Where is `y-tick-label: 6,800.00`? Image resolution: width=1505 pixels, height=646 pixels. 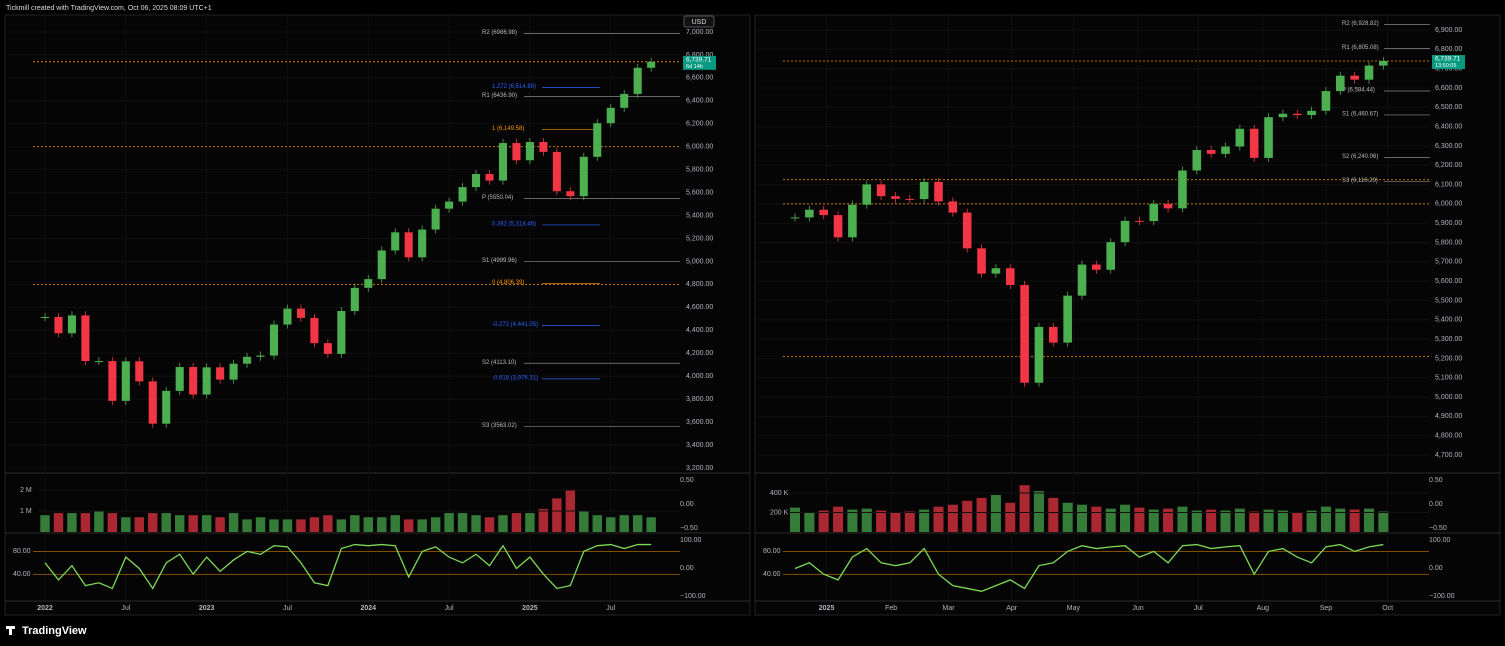
y-tick-label: 6,800.00 is located at coordinates (1448, 49).